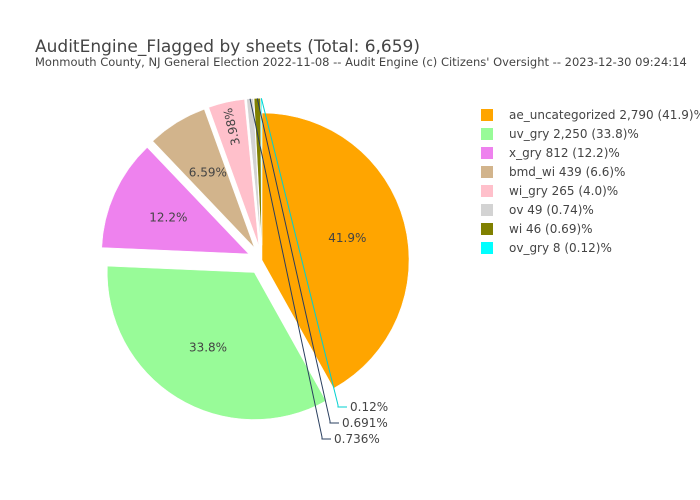  I want to click on legend-label: wi_gry 265 (4.0)%, so click(563, 191).